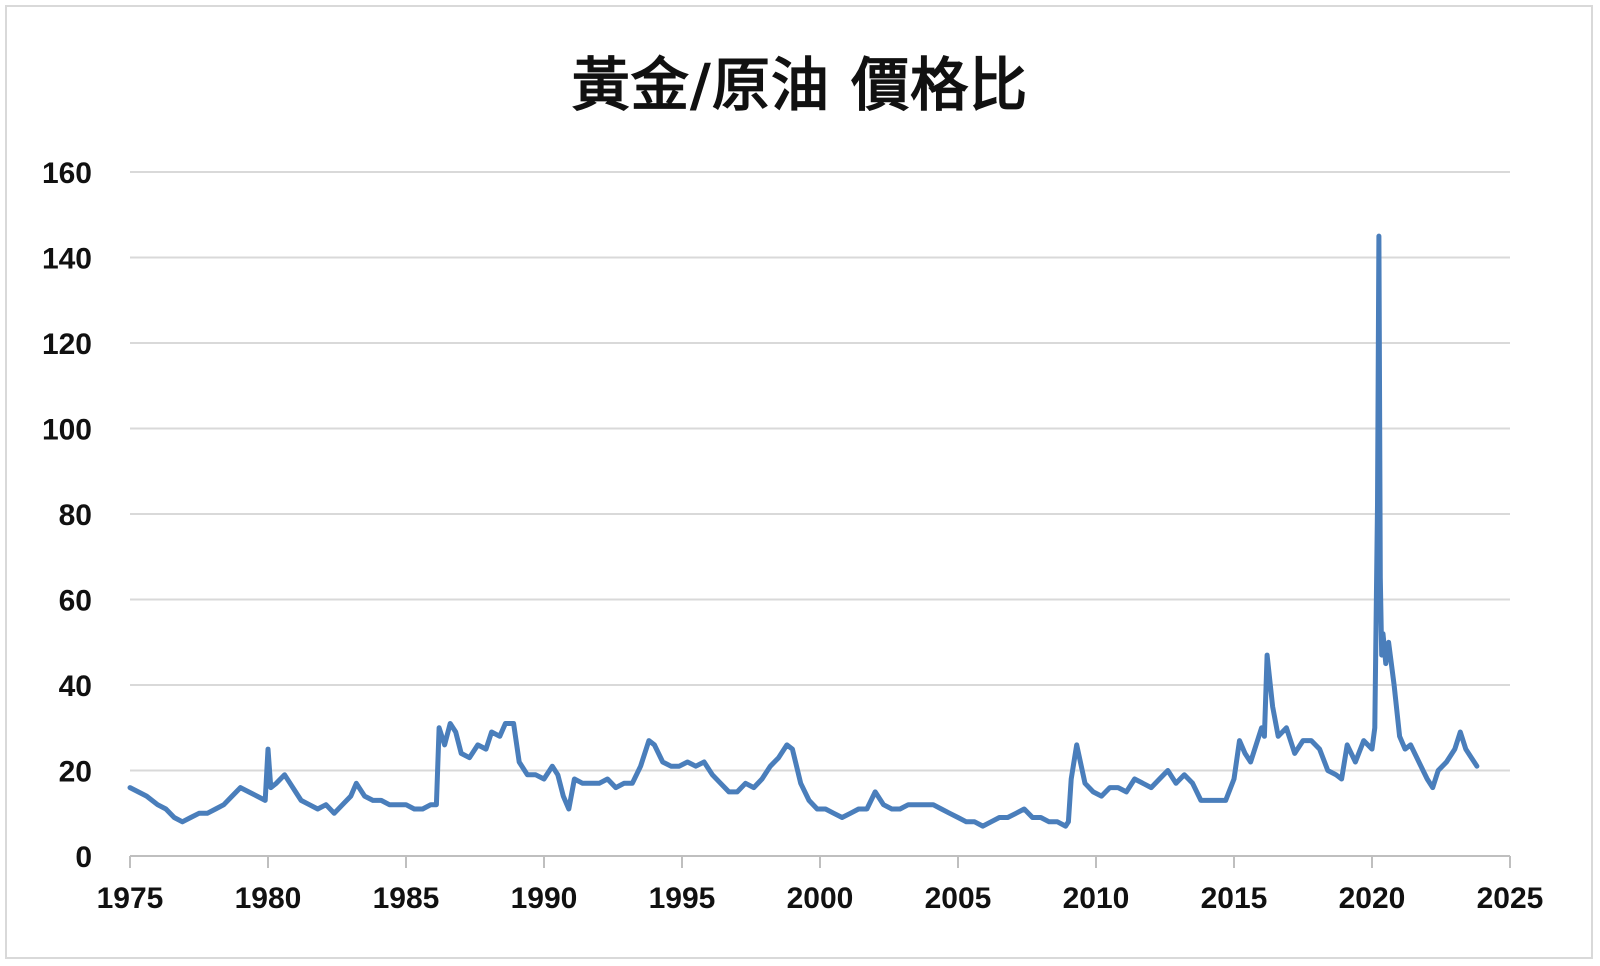 This screenshot has height=966, width=1600. Describe the element at coordinates (544, 898) in the screenshot. I see `x-tick-label: 1990` at that location.